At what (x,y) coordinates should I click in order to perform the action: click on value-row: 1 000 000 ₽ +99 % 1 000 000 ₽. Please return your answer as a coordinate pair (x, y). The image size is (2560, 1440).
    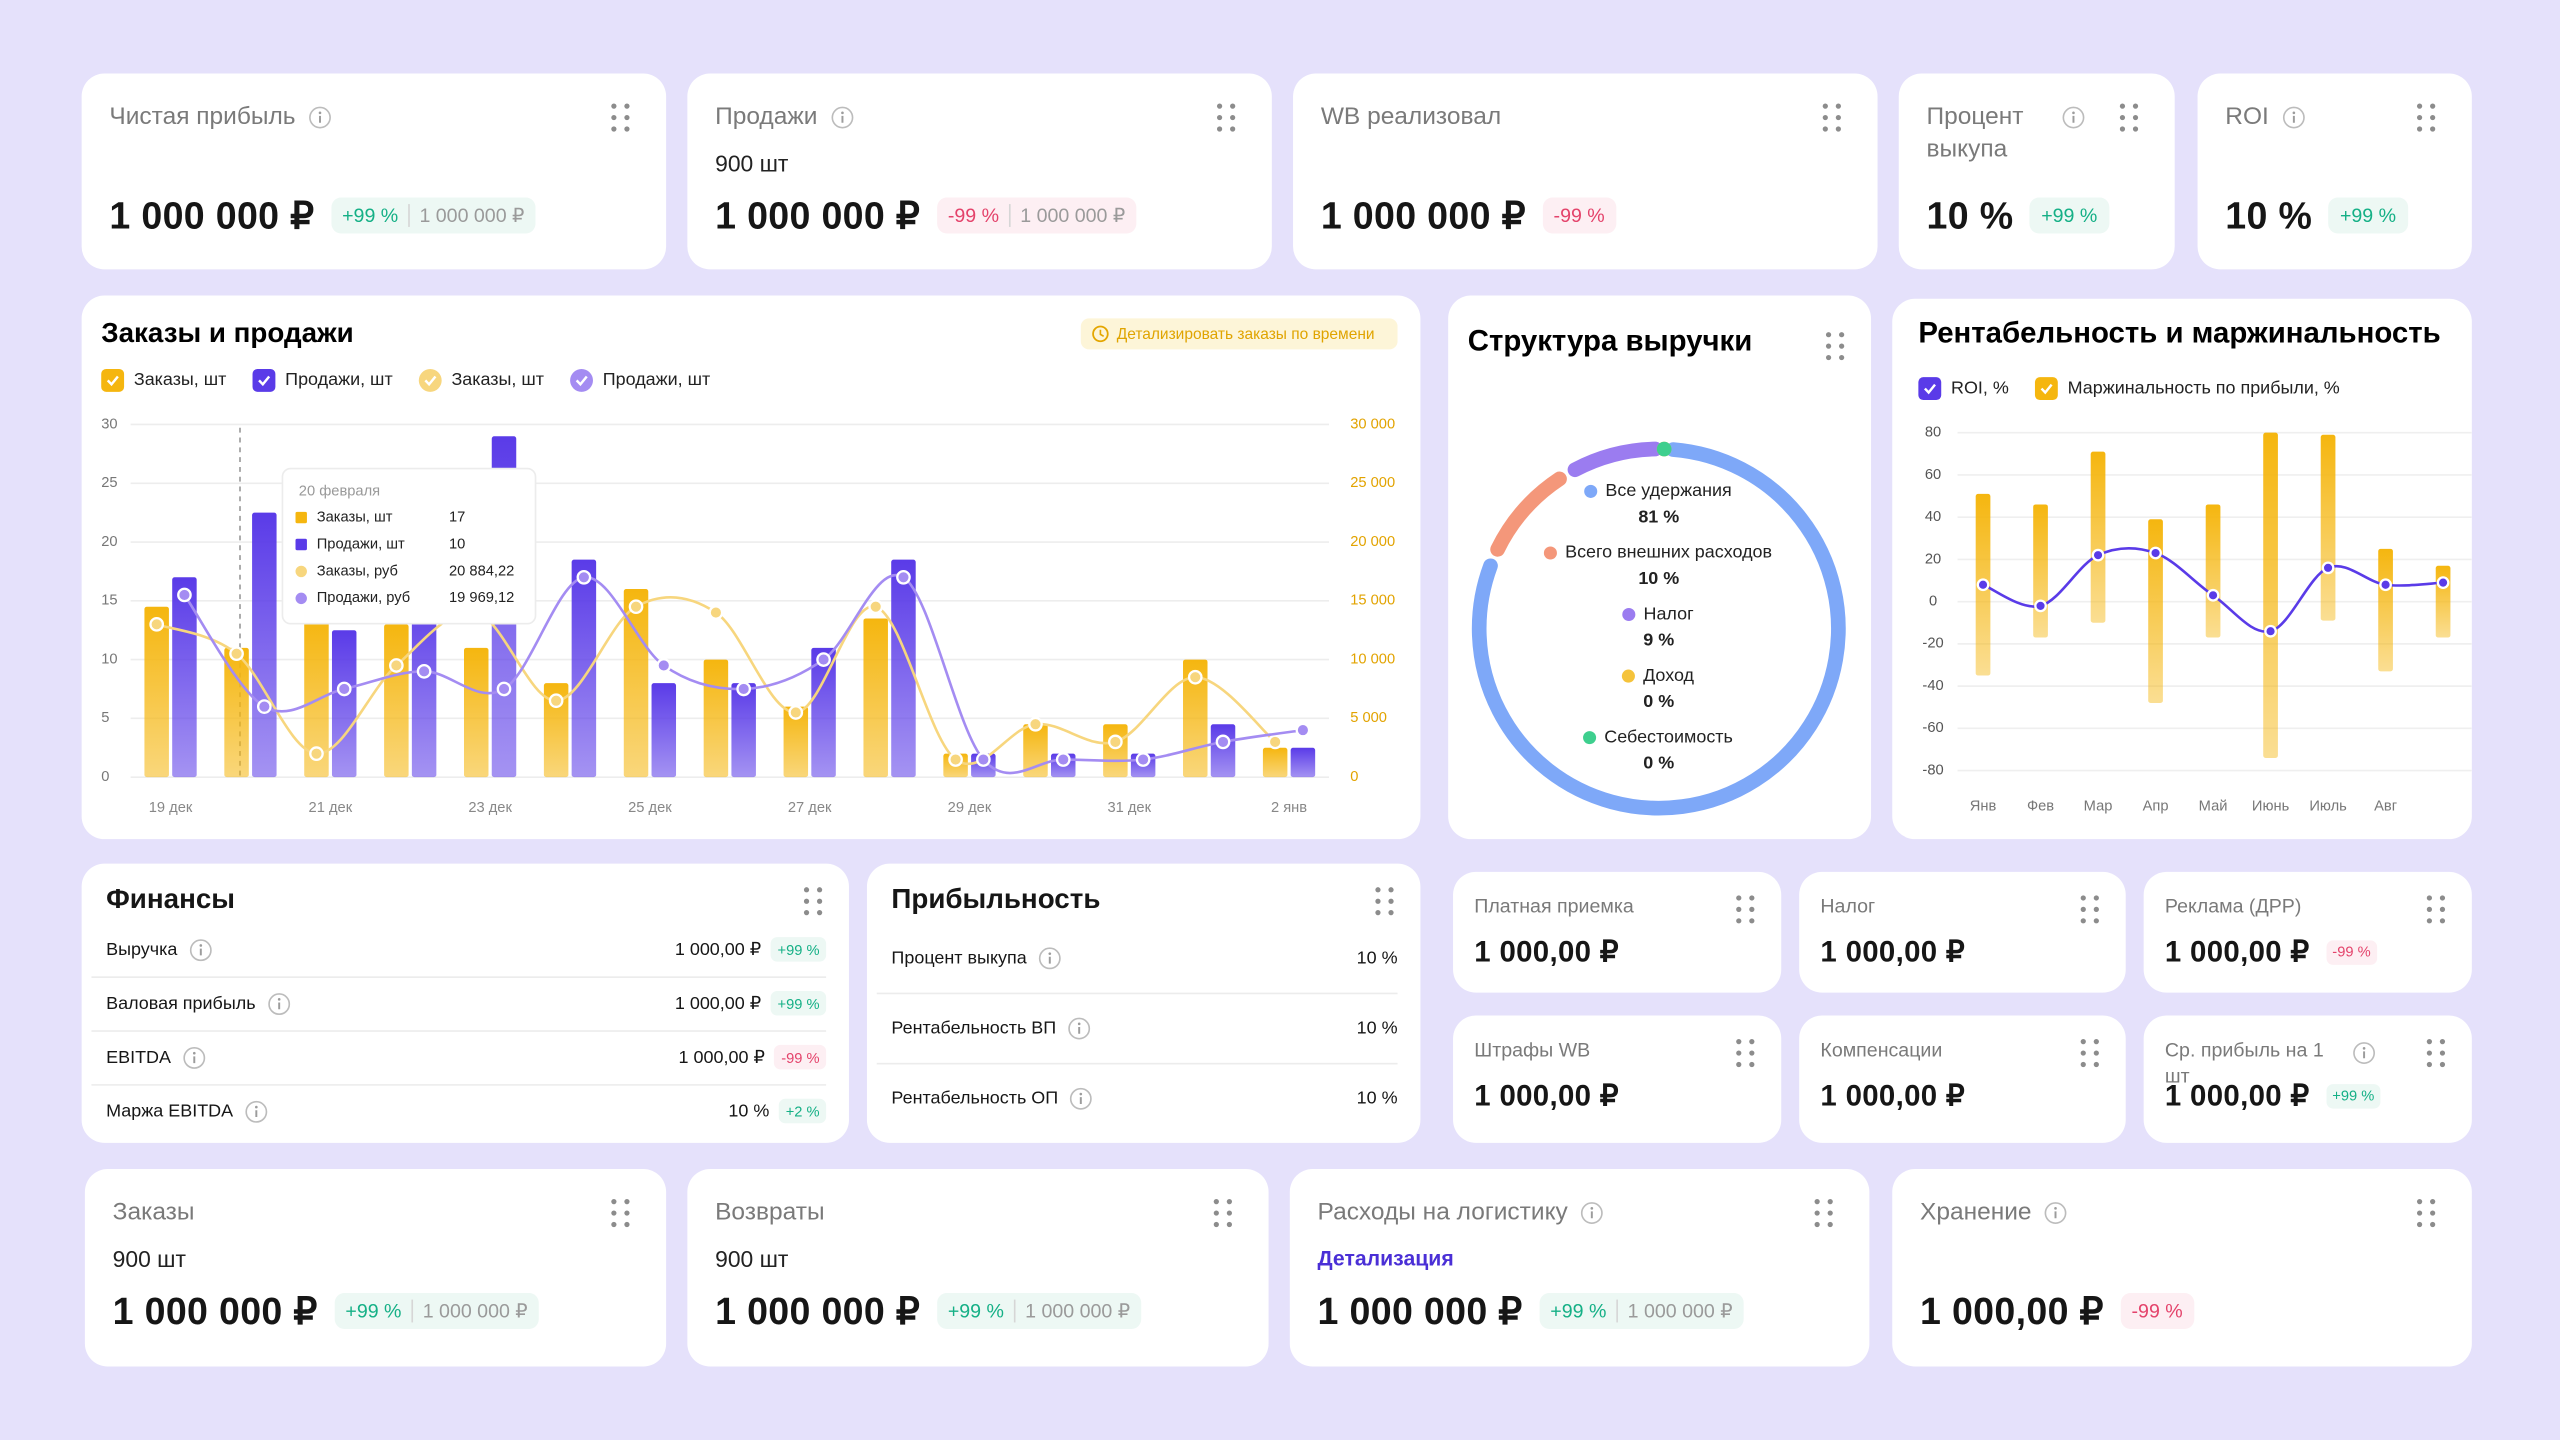
    Looking at the image, I should click on (326, 1311).